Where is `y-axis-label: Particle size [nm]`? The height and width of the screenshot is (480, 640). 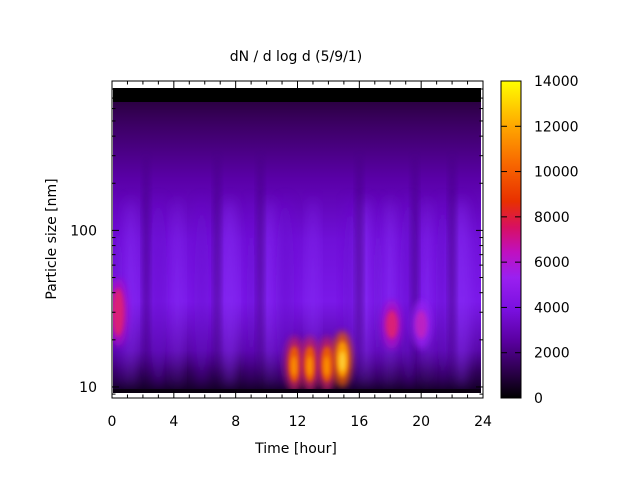
y-axis-label: Particle size [nm] is located at coordinates (52, 238).